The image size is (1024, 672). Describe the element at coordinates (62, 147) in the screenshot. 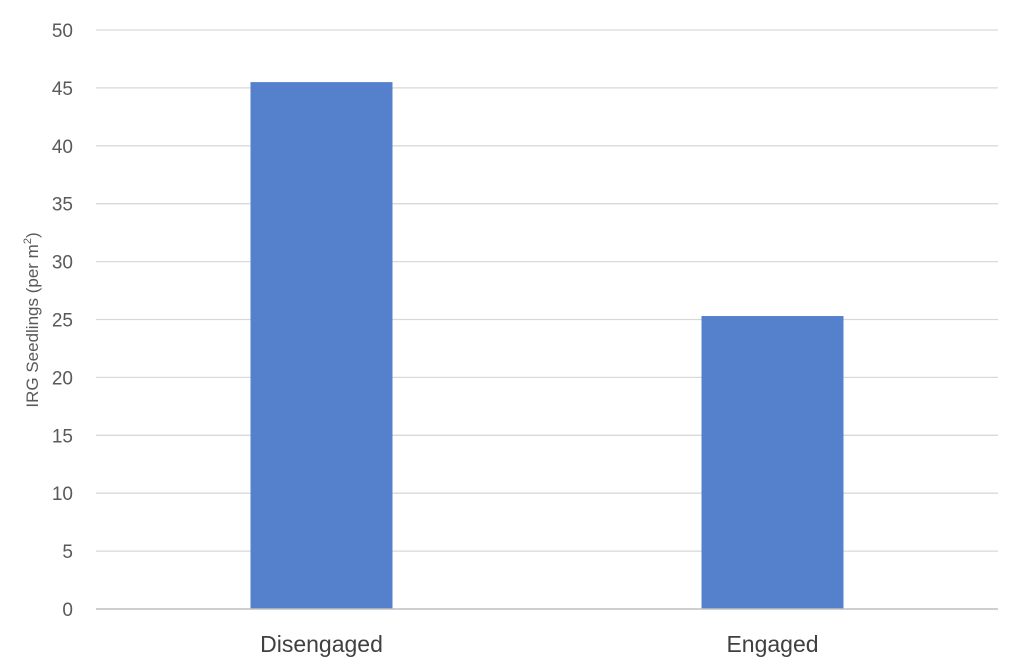

I see `y-tick-label: 40` at that location.